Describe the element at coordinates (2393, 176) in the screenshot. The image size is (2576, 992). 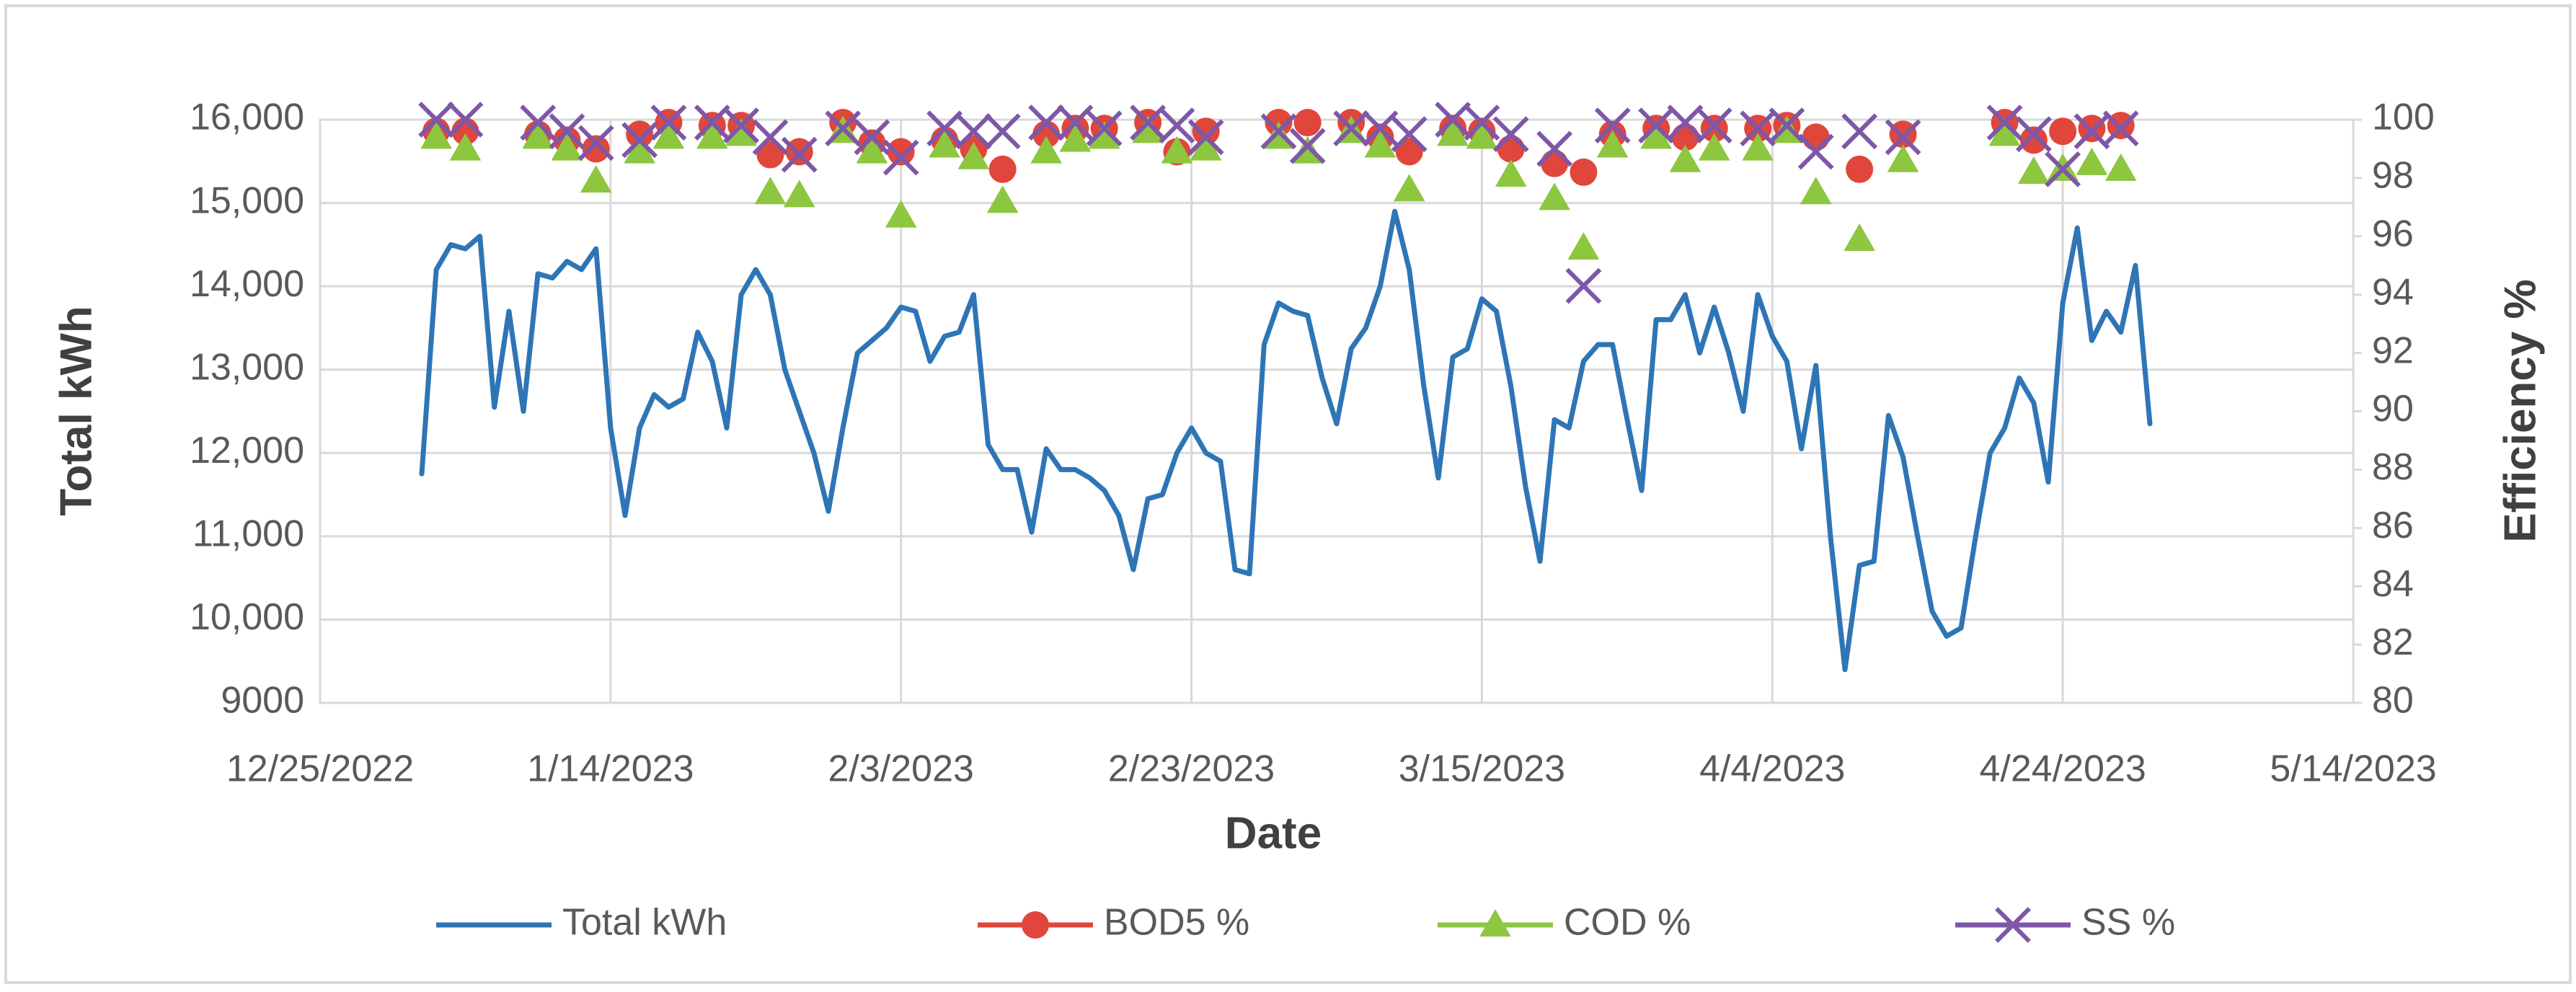
I see `y2-tick-label: 98` at that location.